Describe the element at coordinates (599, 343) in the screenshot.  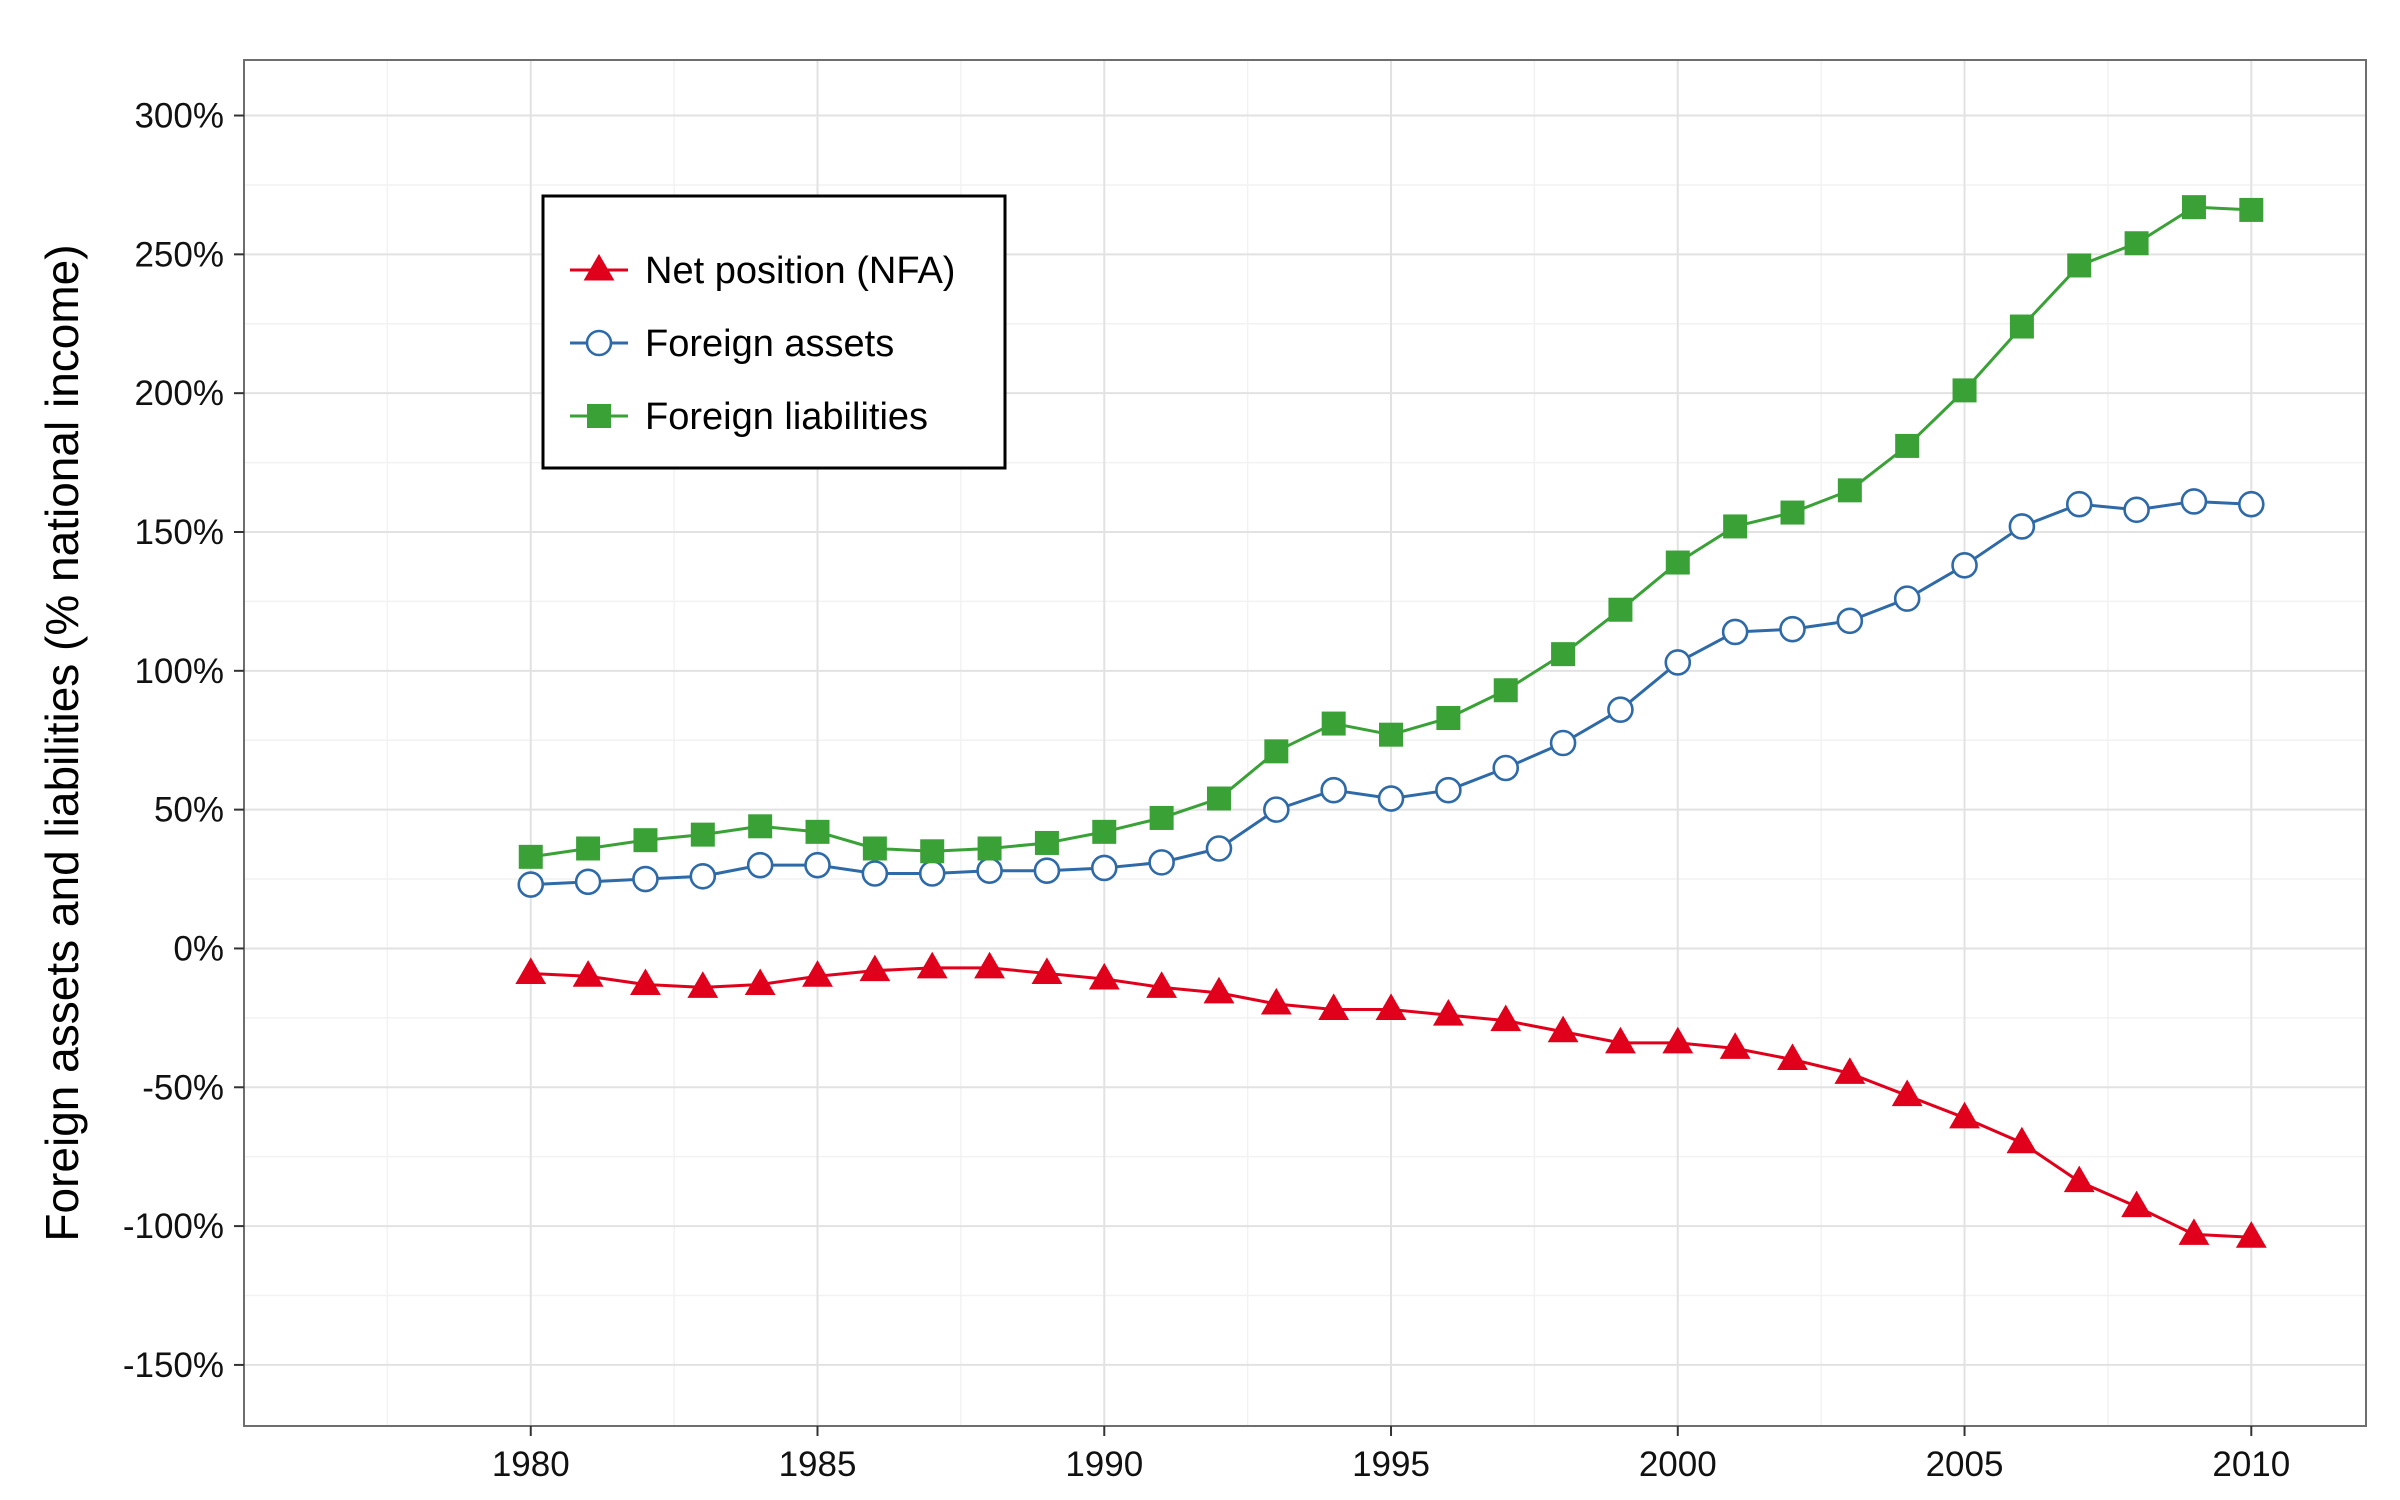
I see `foreign-assets-legend-marker` at that location.